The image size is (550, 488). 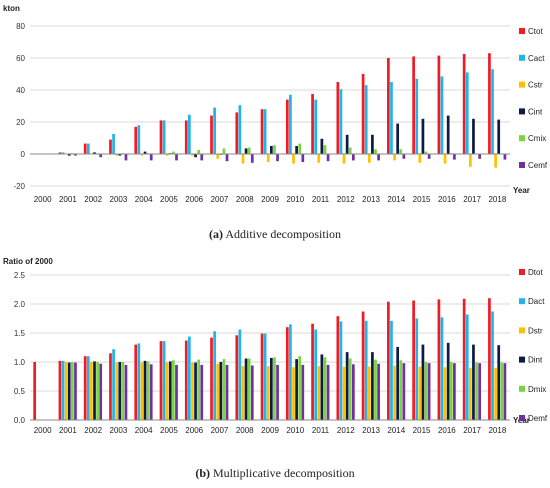 What do you see at coordinates (467, 367) in the screenshot?
I see `bar-dact-2017` at bounding box center [467, 367].